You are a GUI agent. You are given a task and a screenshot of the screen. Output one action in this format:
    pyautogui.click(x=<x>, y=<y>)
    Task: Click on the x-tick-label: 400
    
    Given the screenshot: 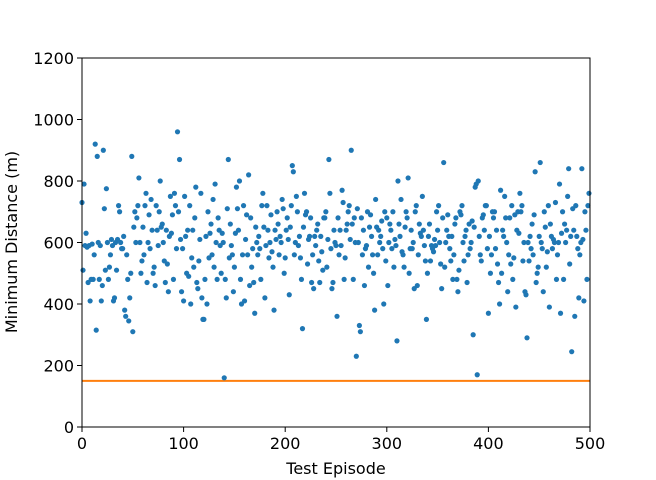 What is the action you would take?
    pyautogui.click(x=488, y=443)
    